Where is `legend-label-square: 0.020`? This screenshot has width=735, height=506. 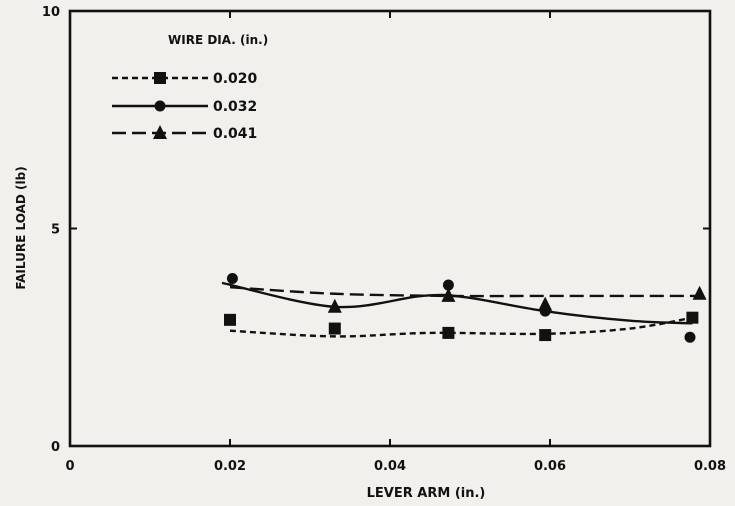 legend-label-square: 0.020 is located at coordinates (235, 79).